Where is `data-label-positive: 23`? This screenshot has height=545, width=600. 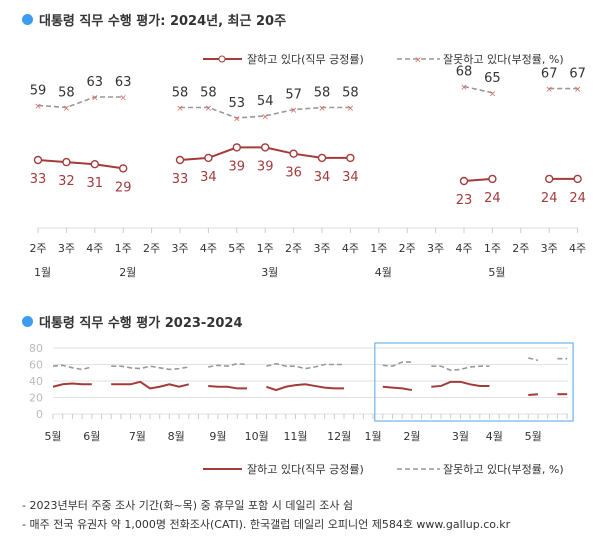 data-label-positive: 23 is located at coordinates (464, 200).